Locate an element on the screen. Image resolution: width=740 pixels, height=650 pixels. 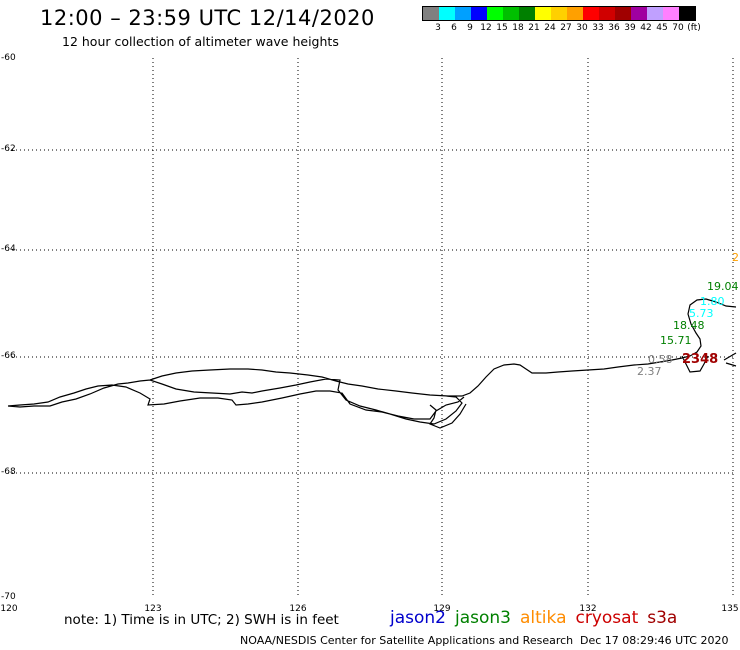
legend-label: 21 is located at coordinates (534, 28).